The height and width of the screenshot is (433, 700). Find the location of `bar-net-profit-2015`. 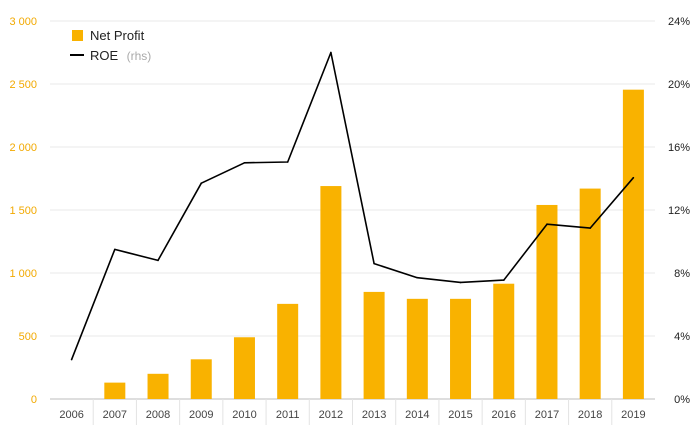

bar-net-profit-2015 is located at coordinates (461, 348).